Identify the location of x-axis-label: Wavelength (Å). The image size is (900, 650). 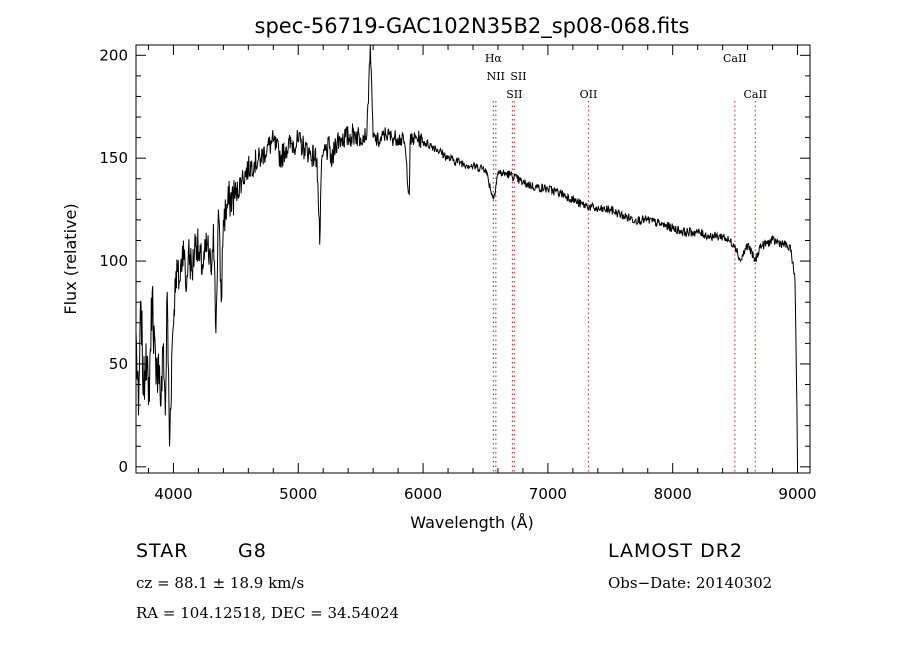
(471, 522).